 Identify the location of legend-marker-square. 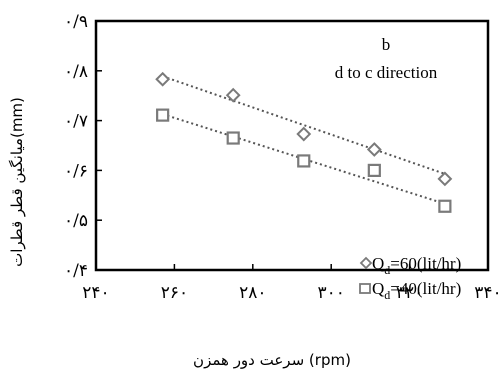
(365, 288).